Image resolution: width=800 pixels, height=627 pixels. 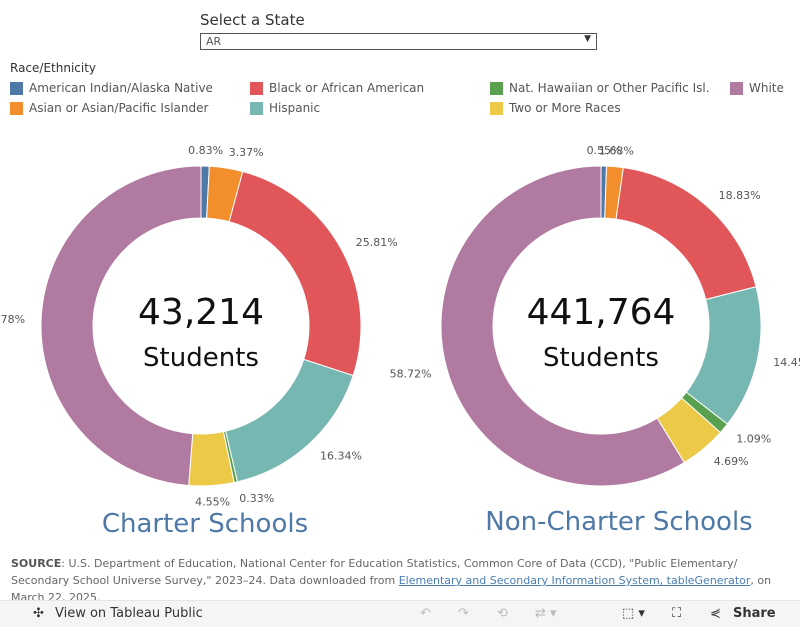 What do you see at coordinates (425, 613) in the screenshot?
I see `undo-icon: ↶` at bounding box center [425, 613].